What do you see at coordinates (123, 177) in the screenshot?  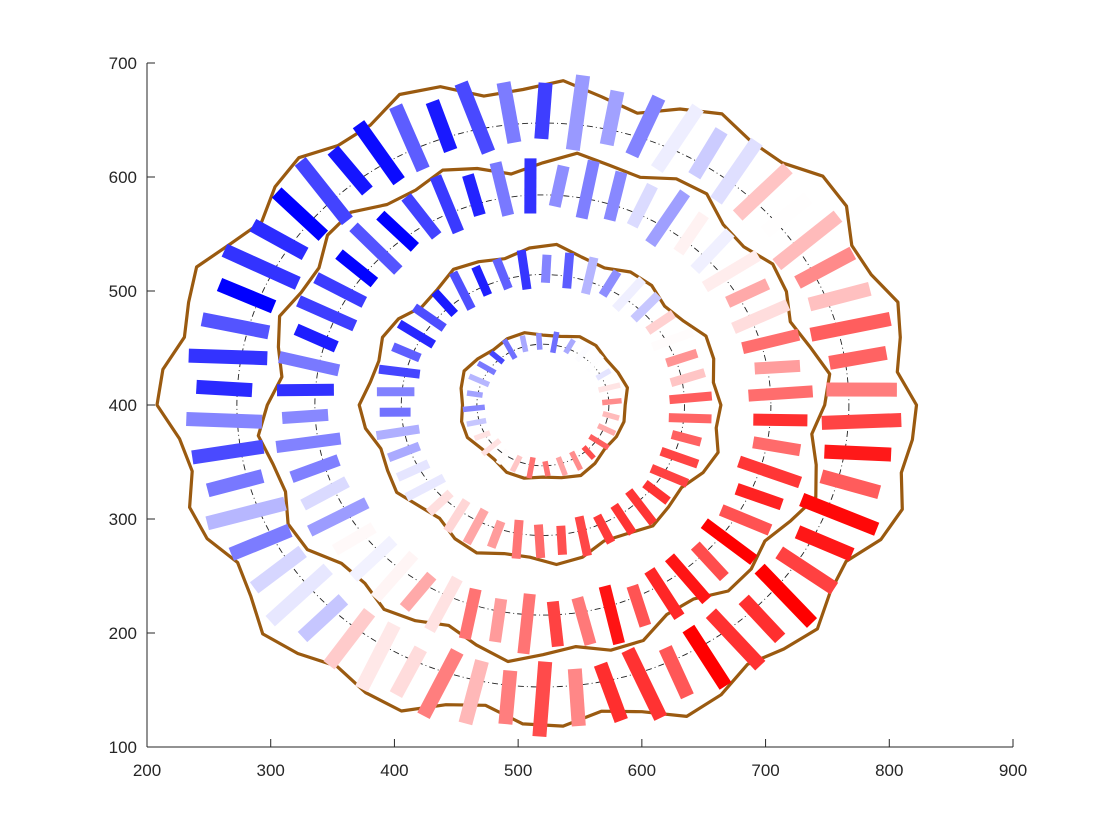 I see `y-tick-label: 600` at bounding box center [123, 177].